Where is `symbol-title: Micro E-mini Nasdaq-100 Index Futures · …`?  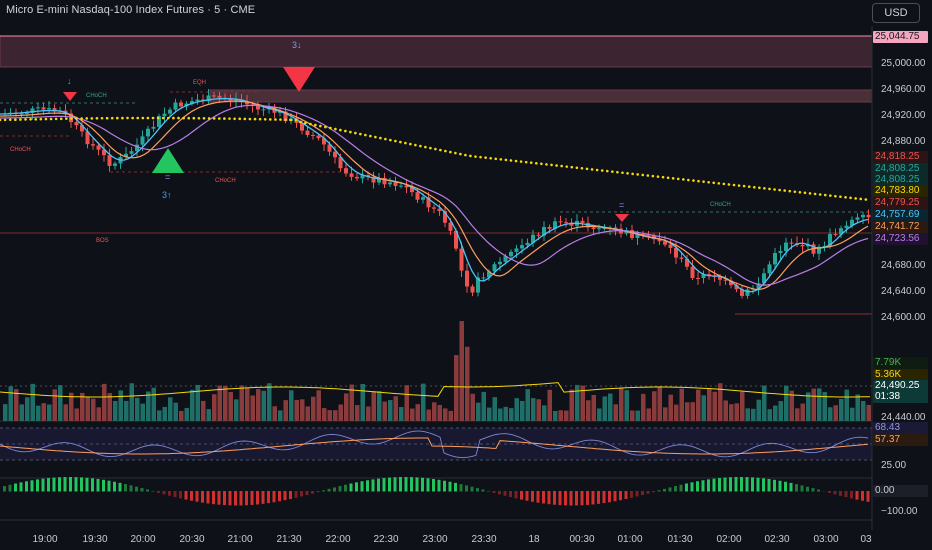
symbol-title: Micro E-mini Nasdaq-100 Index Futures · … is located at coordinates (131, 10).